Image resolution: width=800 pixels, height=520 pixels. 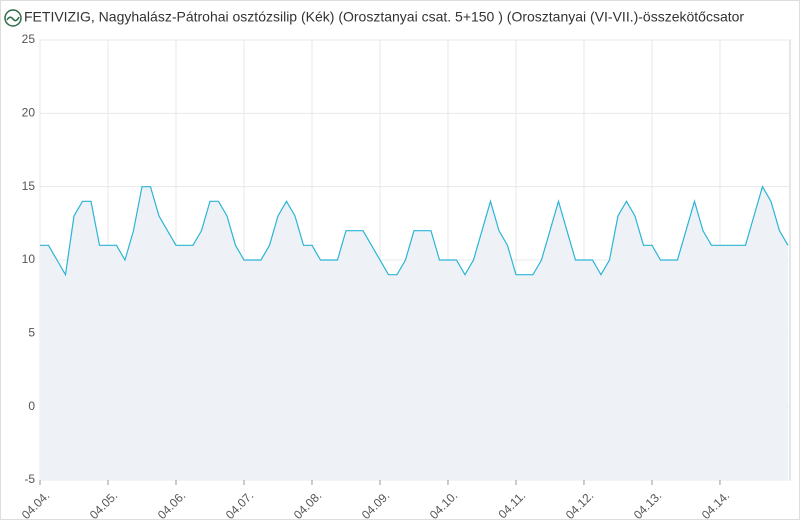 What do you see at coordinates (29, 39) in the screenshot?
I see `y-tick-label: 25` at bounding box center [29, 39].